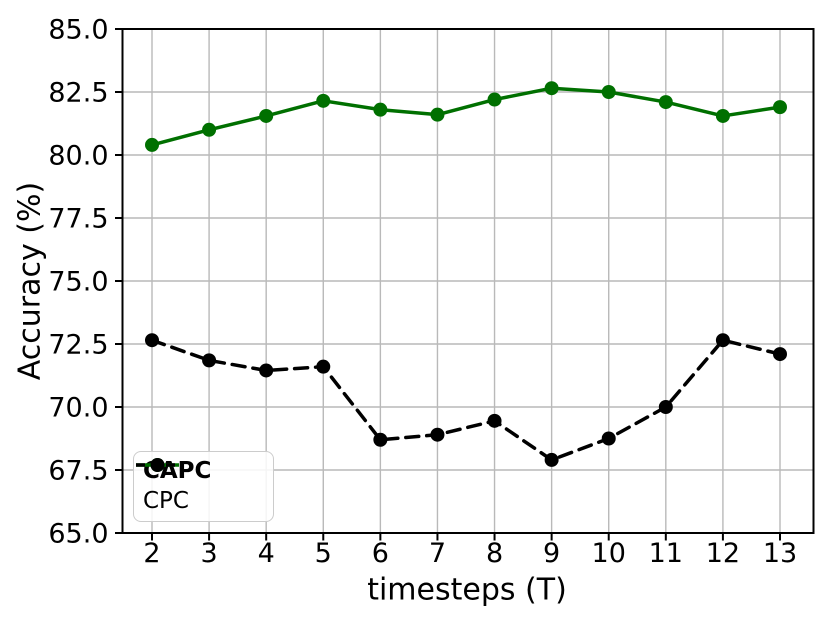  Describe the element at coordinates (780, 553) in the screenshot. I see `x-tick-label-13: 13` at that location.